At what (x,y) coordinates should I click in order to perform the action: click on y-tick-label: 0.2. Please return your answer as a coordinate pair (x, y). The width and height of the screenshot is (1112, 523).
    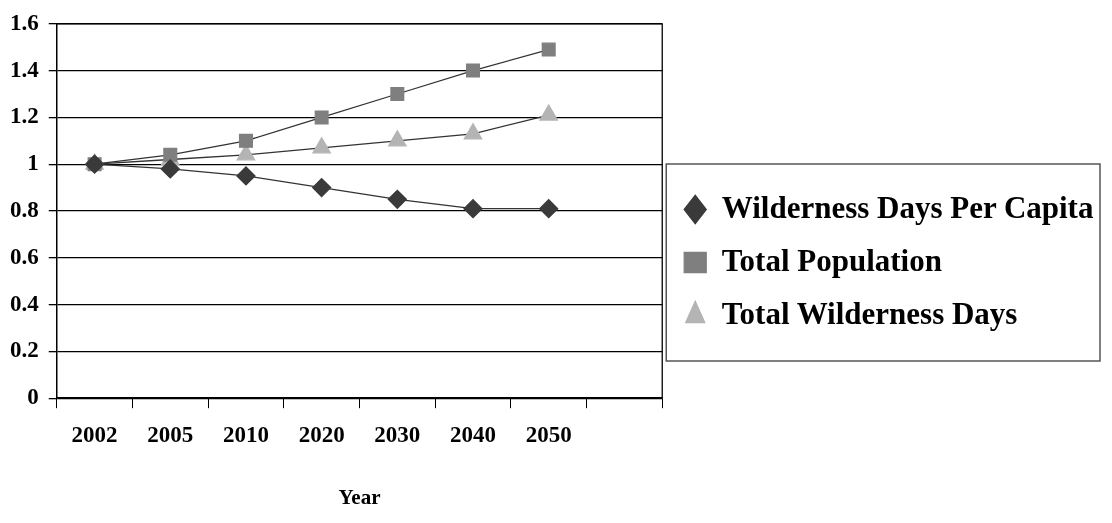
    Looking at the image, I should click on (24, 350).